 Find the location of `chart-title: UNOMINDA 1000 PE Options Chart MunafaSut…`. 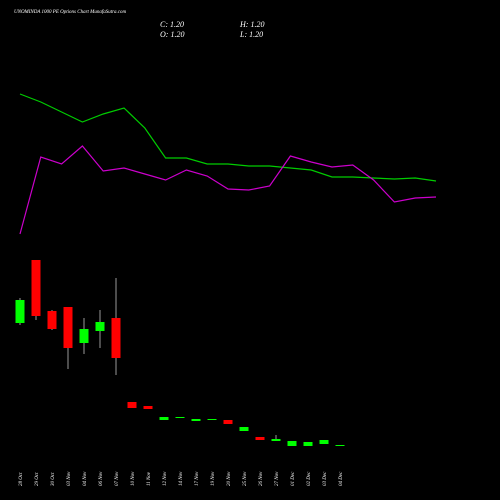

chart-title: UNOMINDA 1000 PE Options Chart MunafaSut… is located at coordinates (70, 12).